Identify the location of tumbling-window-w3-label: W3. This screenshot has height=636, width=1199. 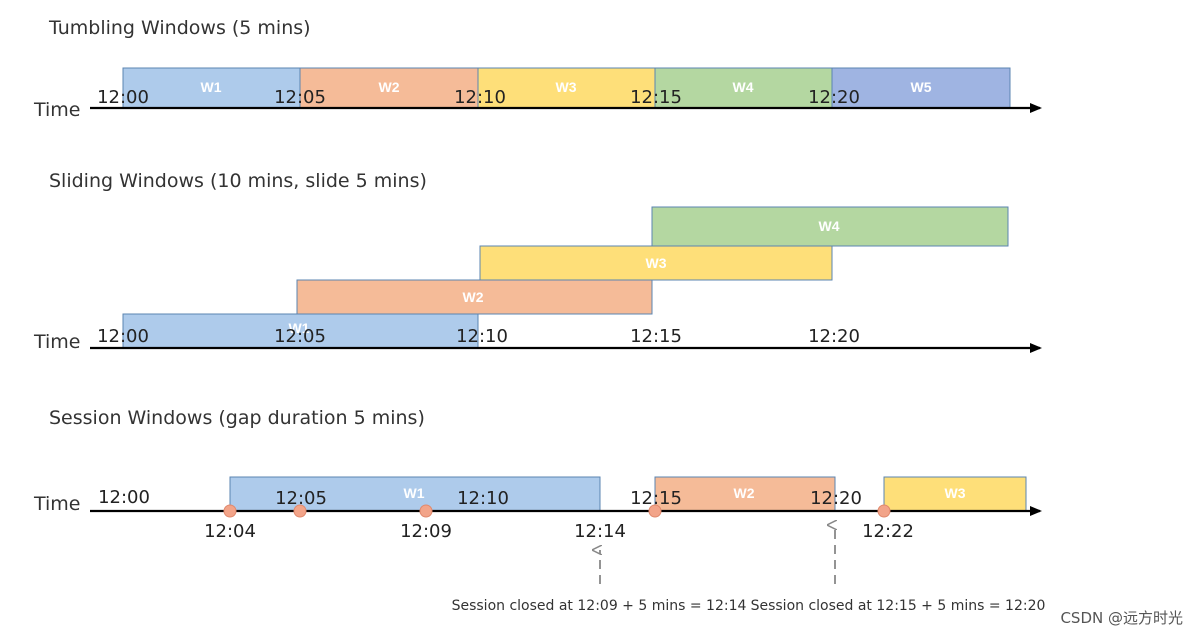
(566, 87).